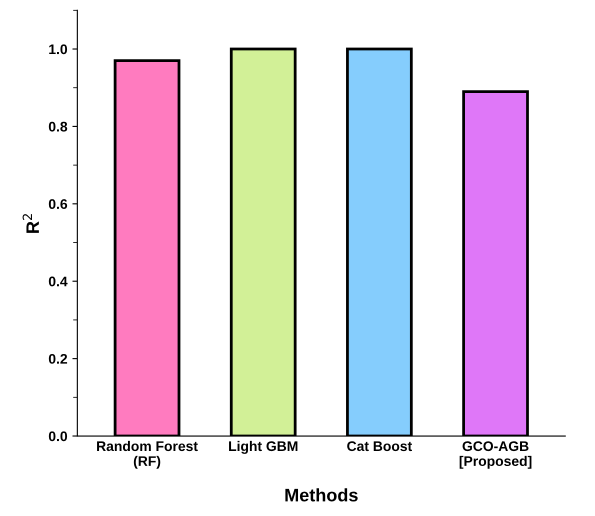 The image size is (595, 516). What do you see at coordinates (58, 49) in the screenshot?
I see `y-tick-label: 1.0` at bounding box center [58, 49].